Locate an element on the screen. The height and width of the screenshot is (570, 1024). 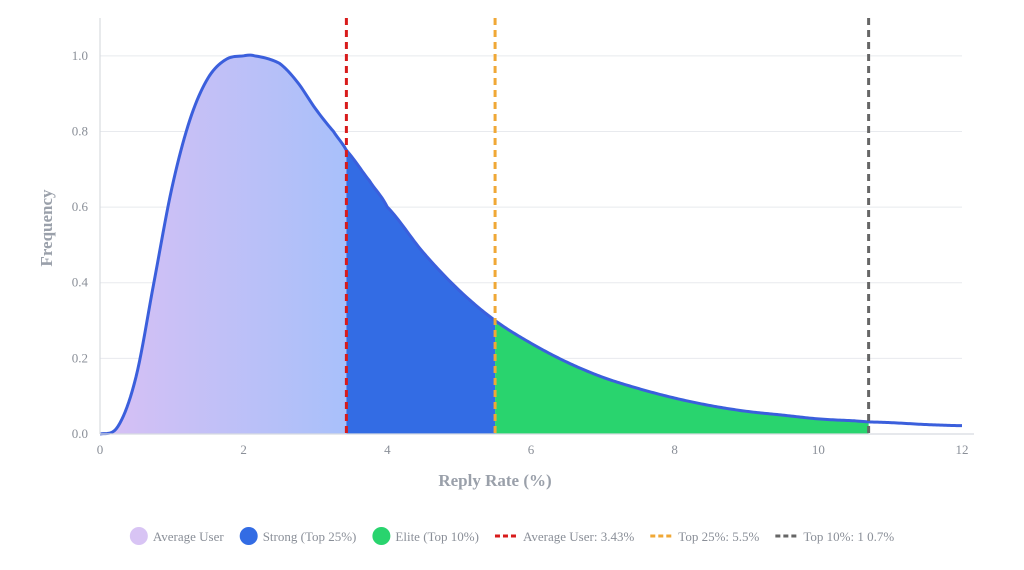
y-tick-label: 0.4 is located at coordinates (80, 282).